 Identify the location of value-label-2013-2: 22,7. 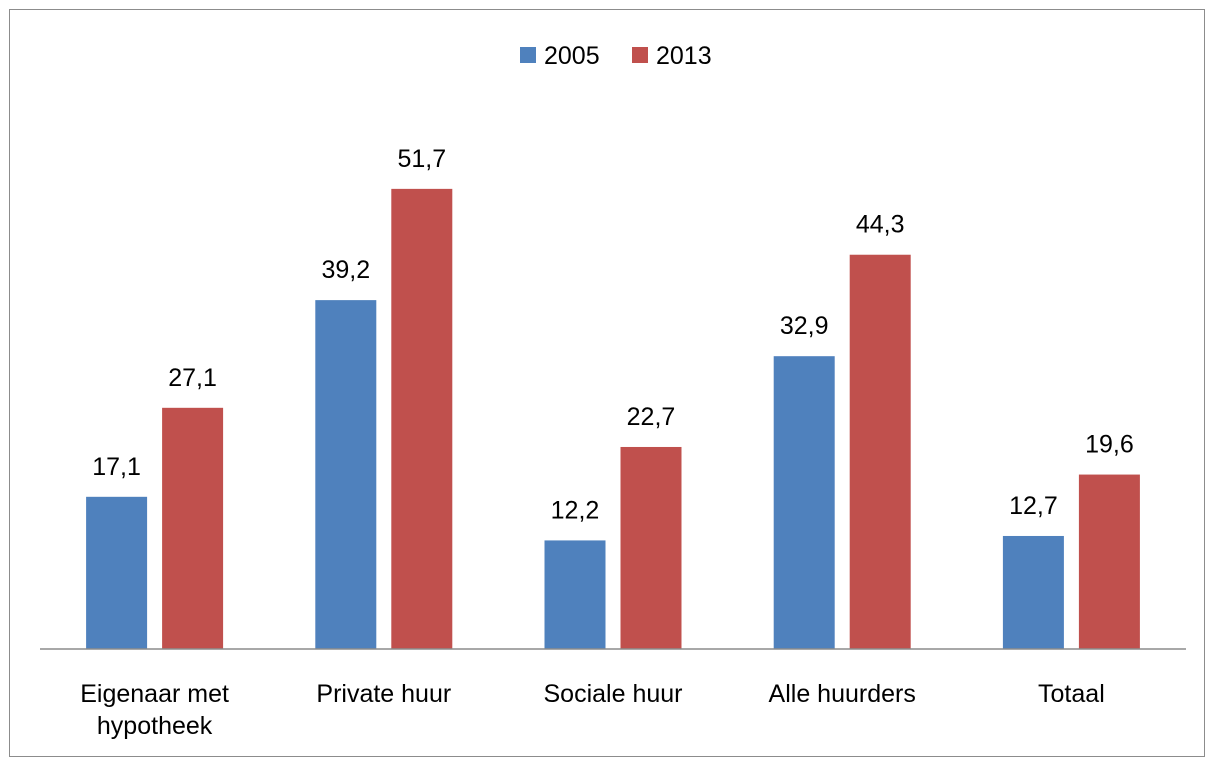
(651, 417).